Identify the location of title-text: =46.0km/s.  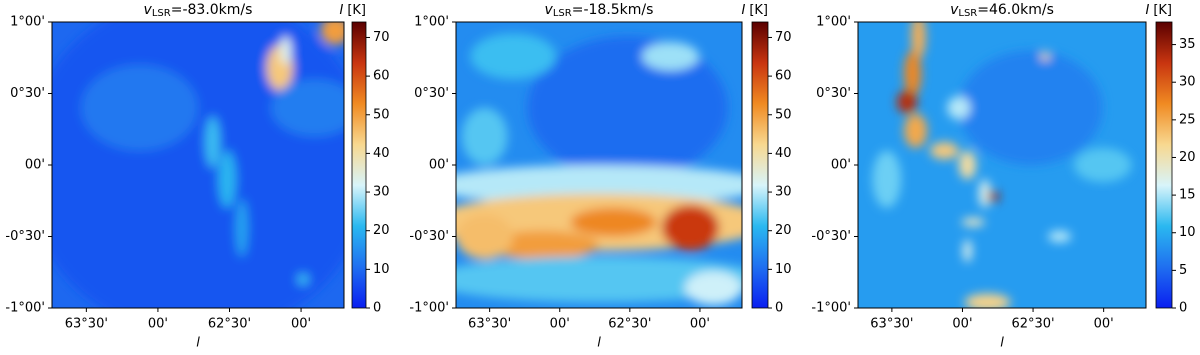
(1015, 10).